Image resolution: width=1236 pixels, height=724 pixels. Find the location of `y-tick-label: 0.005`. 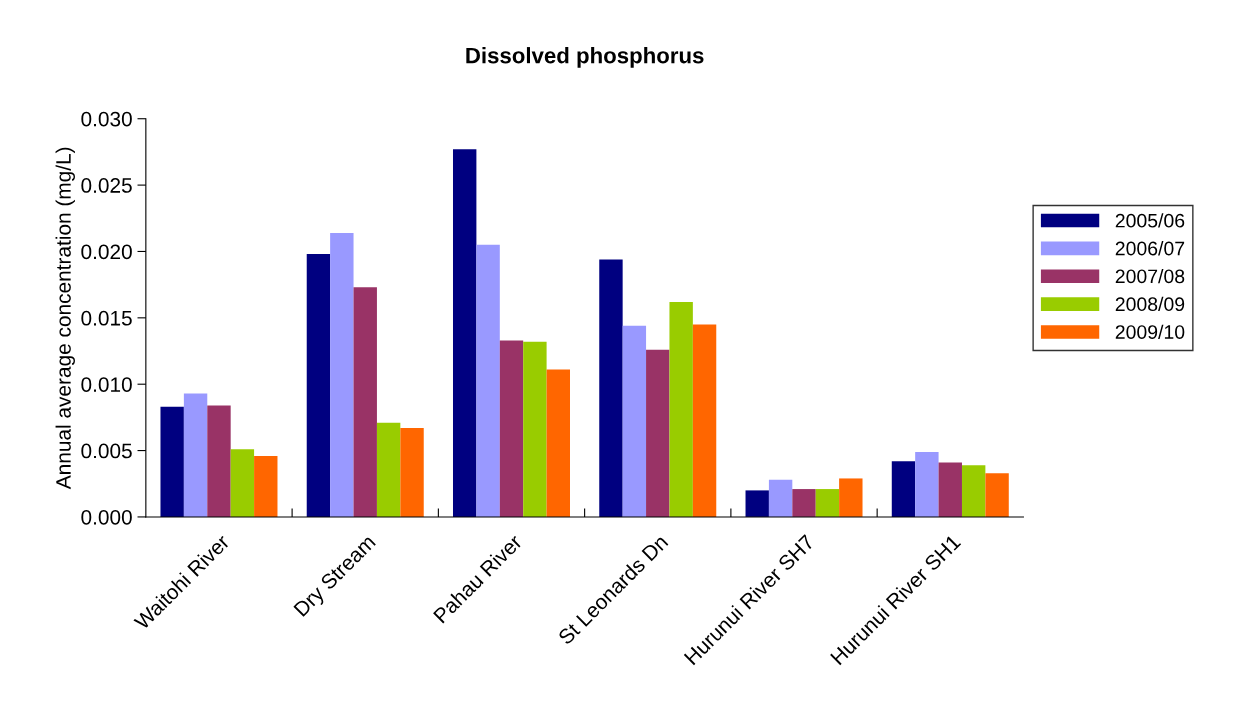

y-tick-label: 0.005 is located at coordinates (106, 451).